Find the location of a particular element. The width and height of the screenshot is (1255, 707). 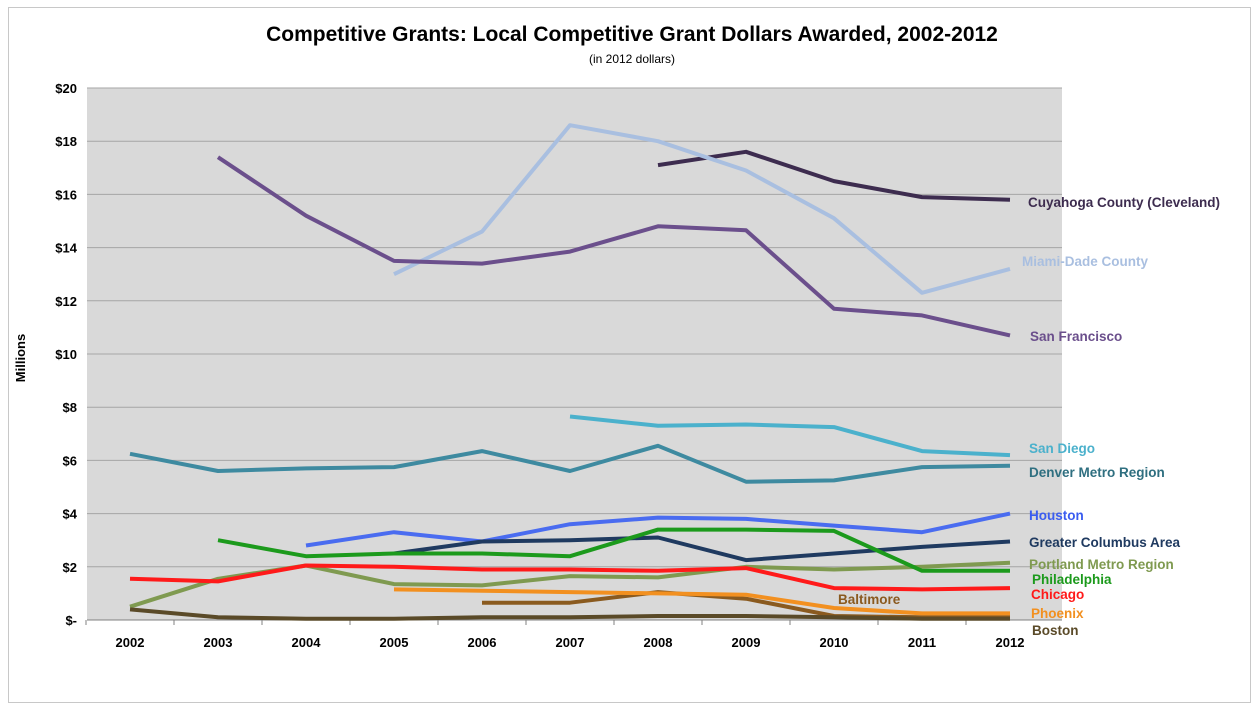

x-tick-label: 2002 is located at coordinates (130, 642).